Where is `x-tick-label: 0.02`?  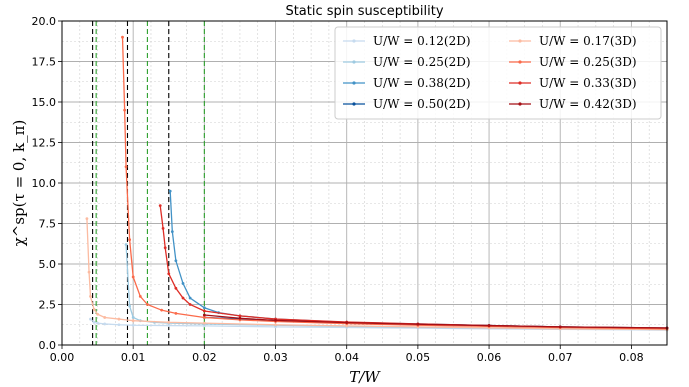
x-tick-label: 0.02 is located at coordinates (204, 357).